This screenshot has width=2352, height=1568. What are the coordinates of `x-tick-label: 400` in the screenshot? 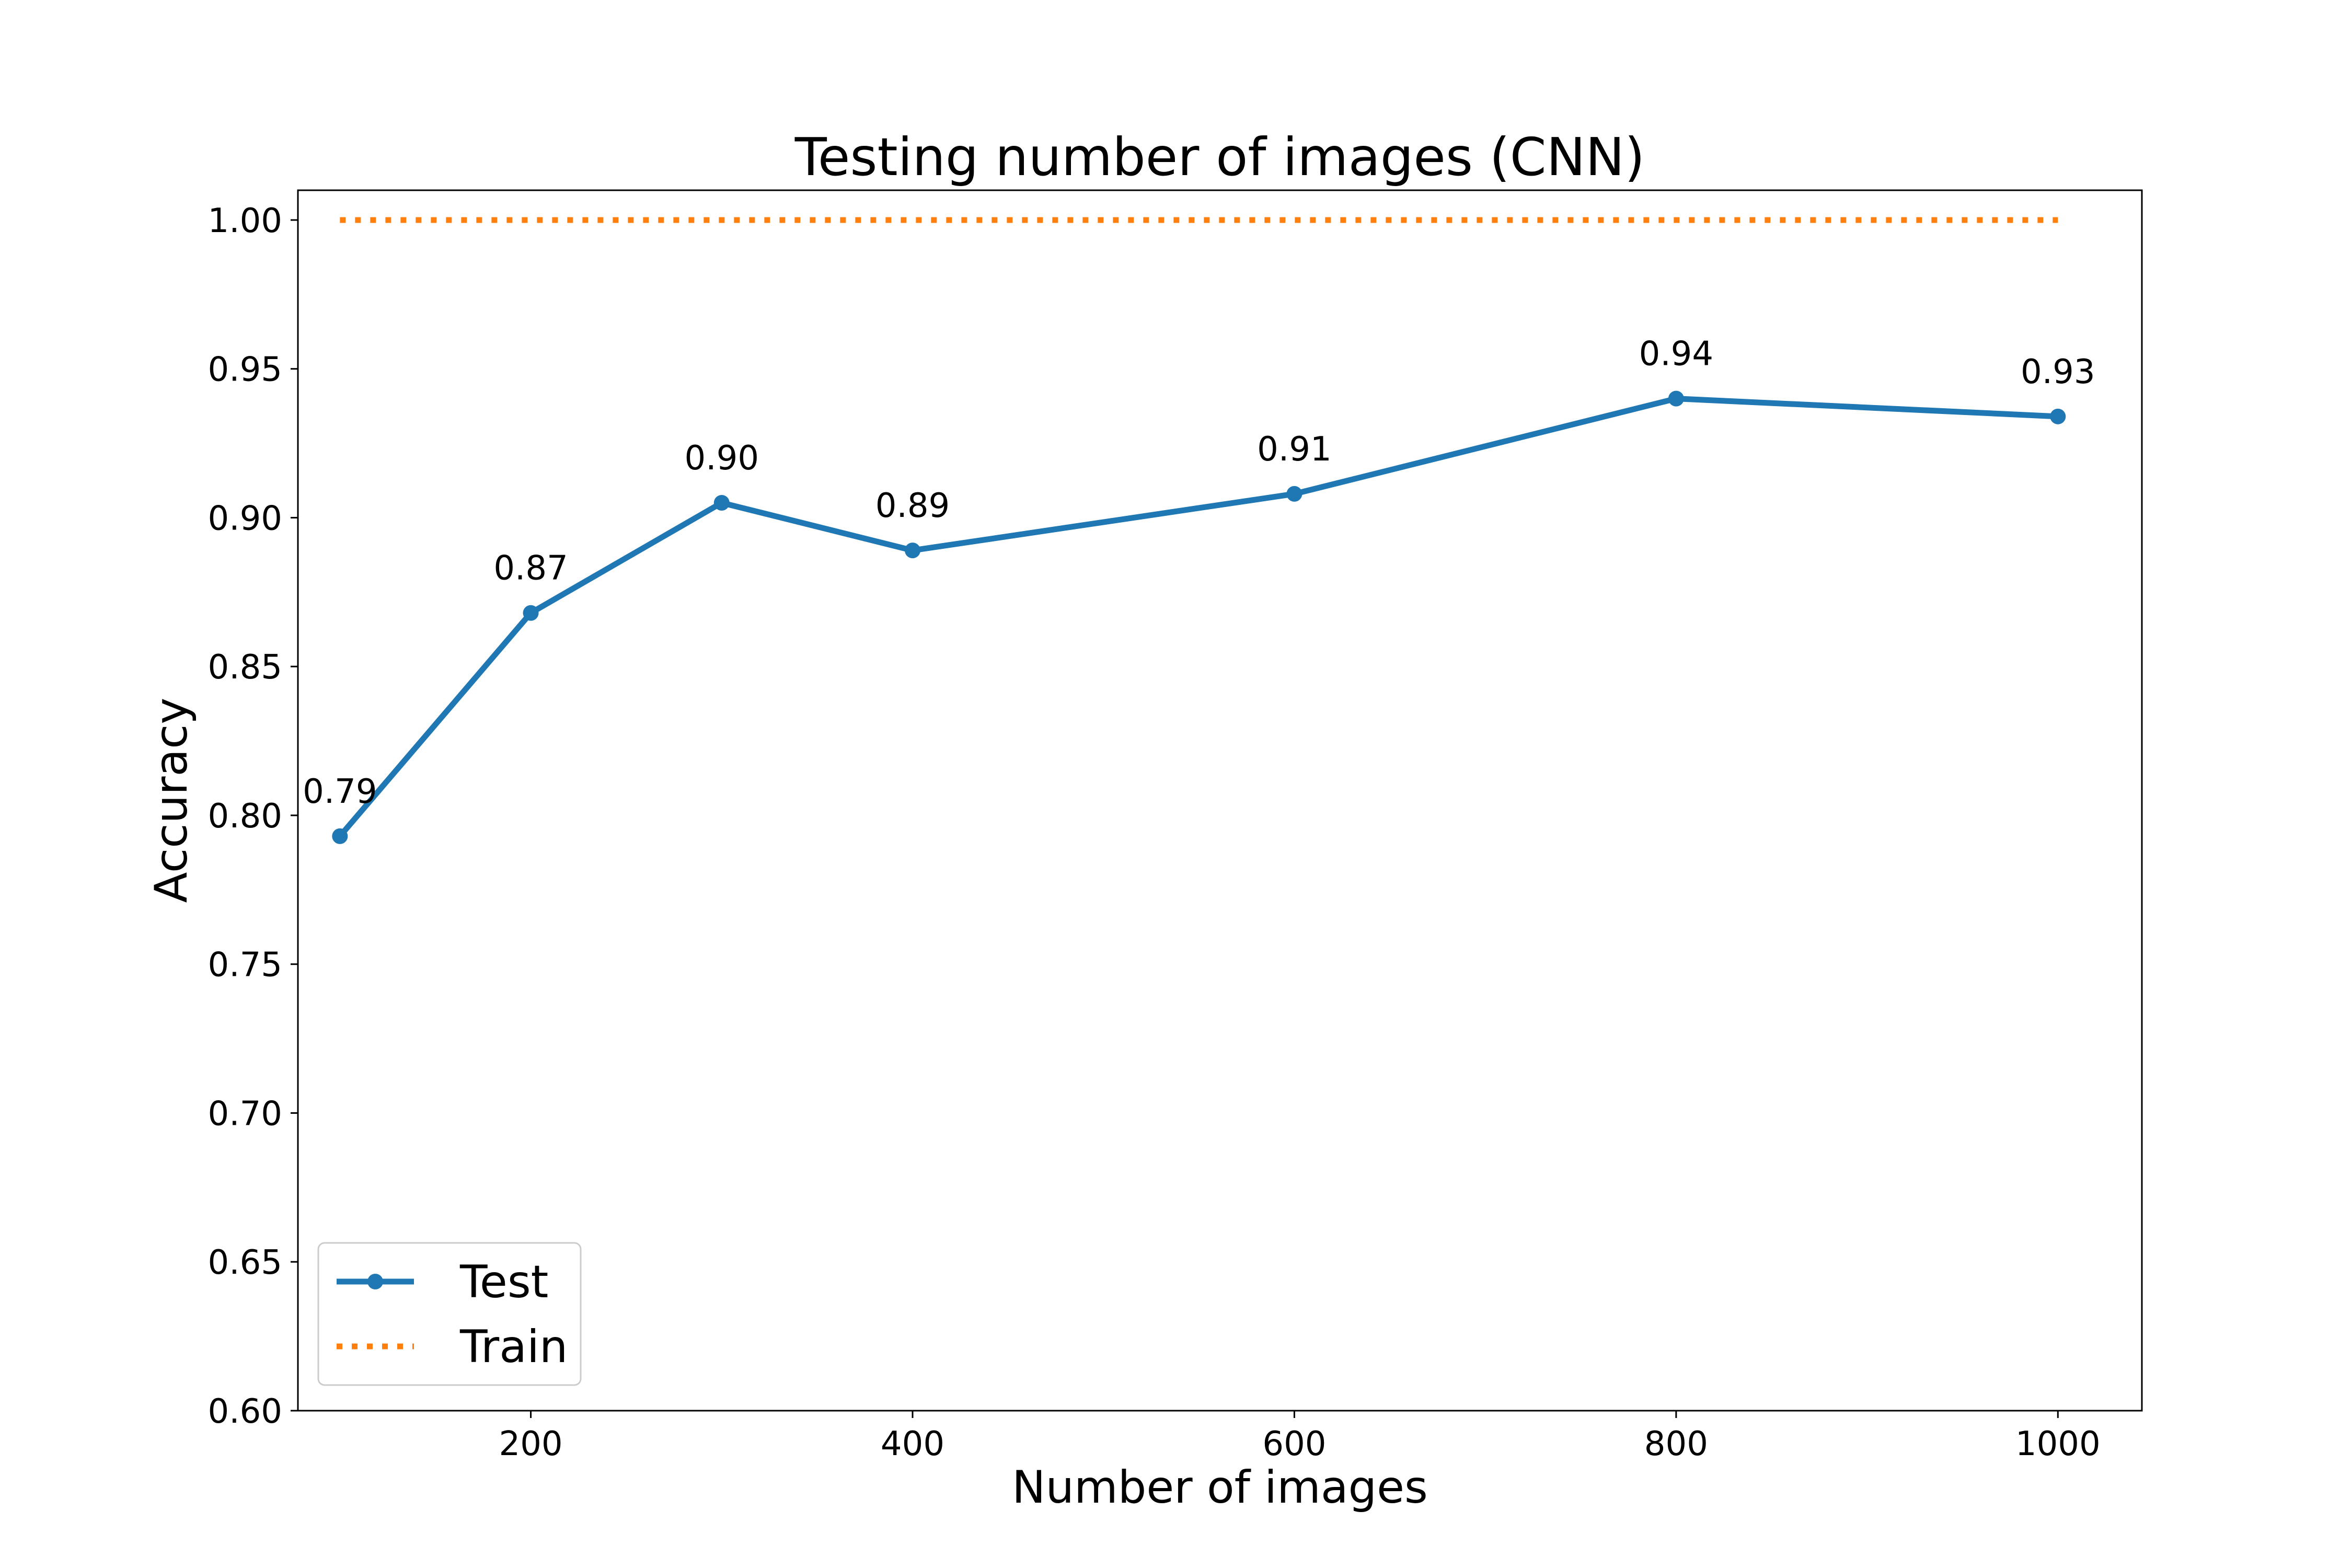 It's located at (912, 1444).